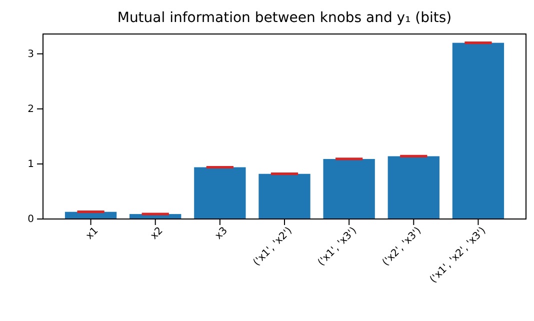  I want to click on y-tick-label: 1, so click(31, 164).